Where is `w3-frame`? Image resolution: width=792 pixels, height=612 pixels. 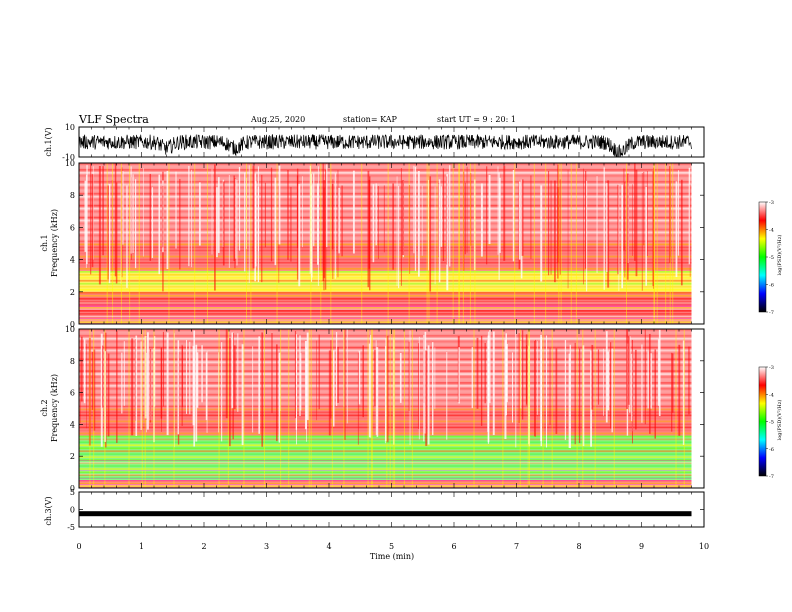 w3-frame is located at coordinates (391, 509).